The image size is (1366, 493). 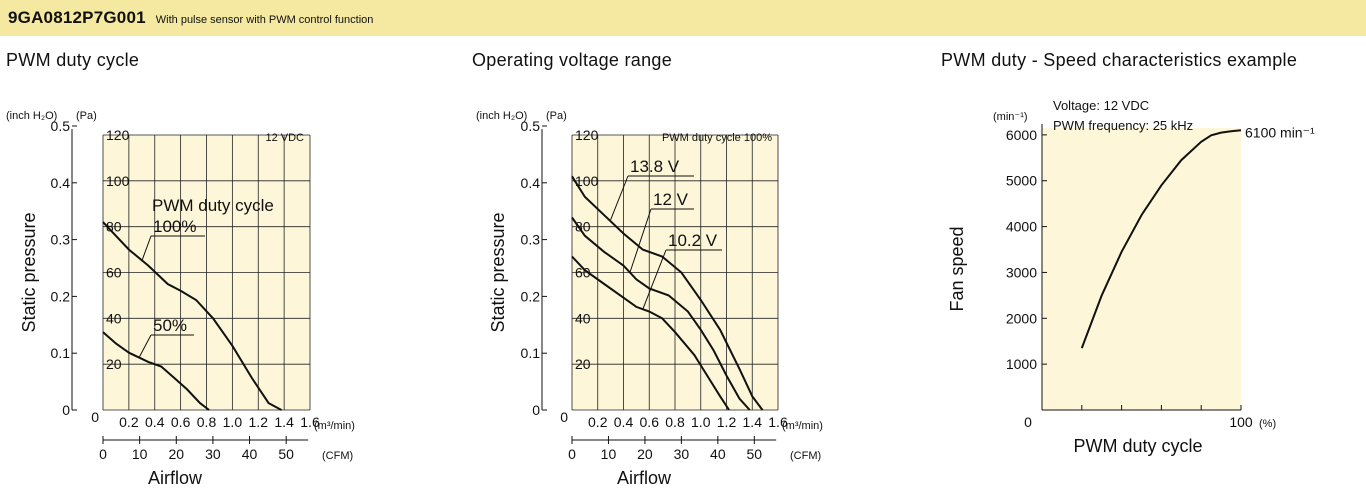 What do you see at coordinates (624, 422) in the screenshot?
I see `c2-x-tick: 0.4` at bounding box center [624, 422].